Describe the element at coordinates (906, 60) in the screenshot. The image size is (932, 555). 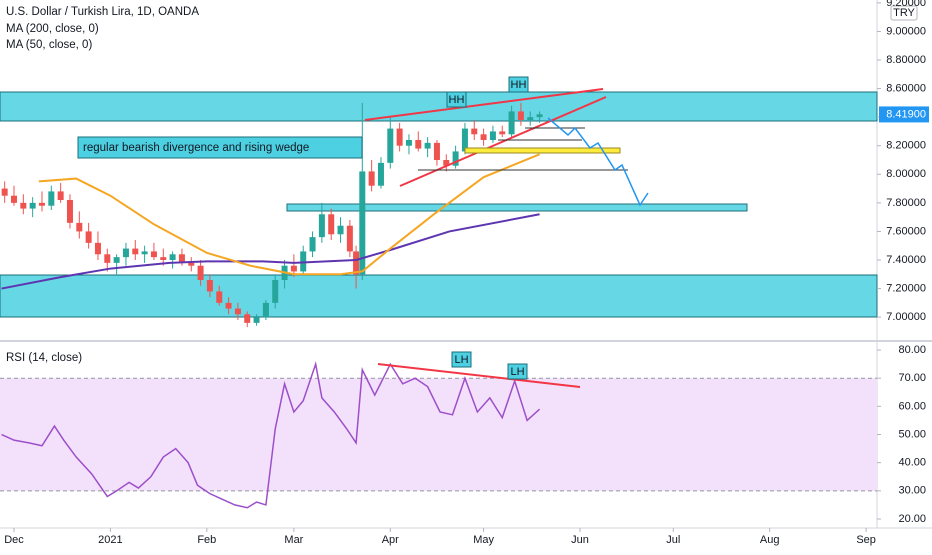
I see `y-tick-label: 8.80000` at that location.